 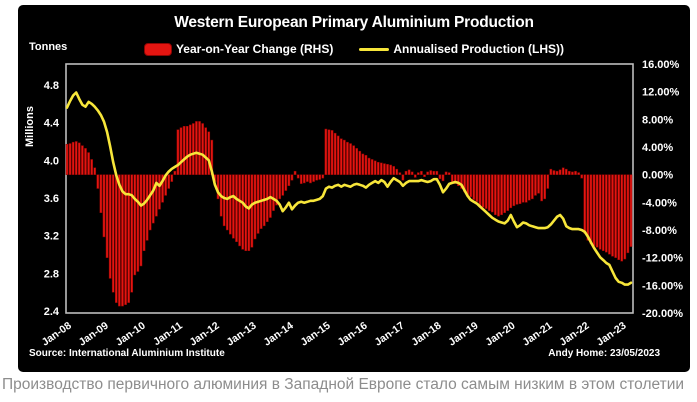 I want to click on x-axis-tick: Jan-08, so click(x=57, y=334).